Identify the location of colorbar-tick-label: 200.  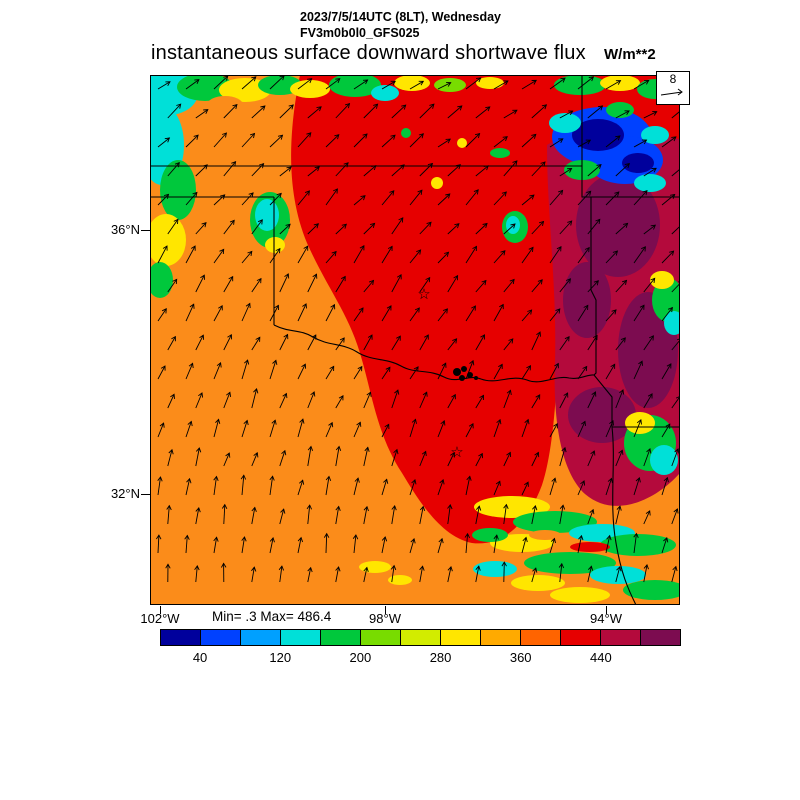
(360, 657).